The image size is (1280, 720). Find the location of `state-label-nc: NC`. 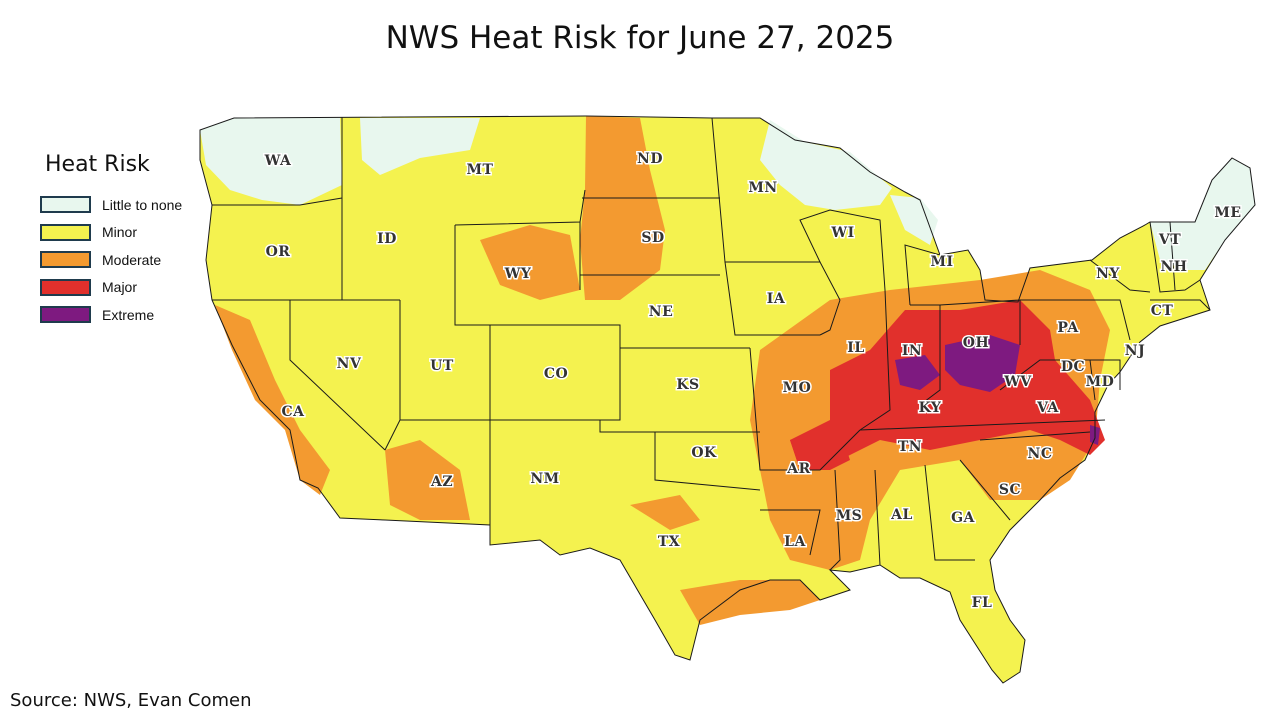

state-label-nc: NC is located at coordinates (1040, 454).